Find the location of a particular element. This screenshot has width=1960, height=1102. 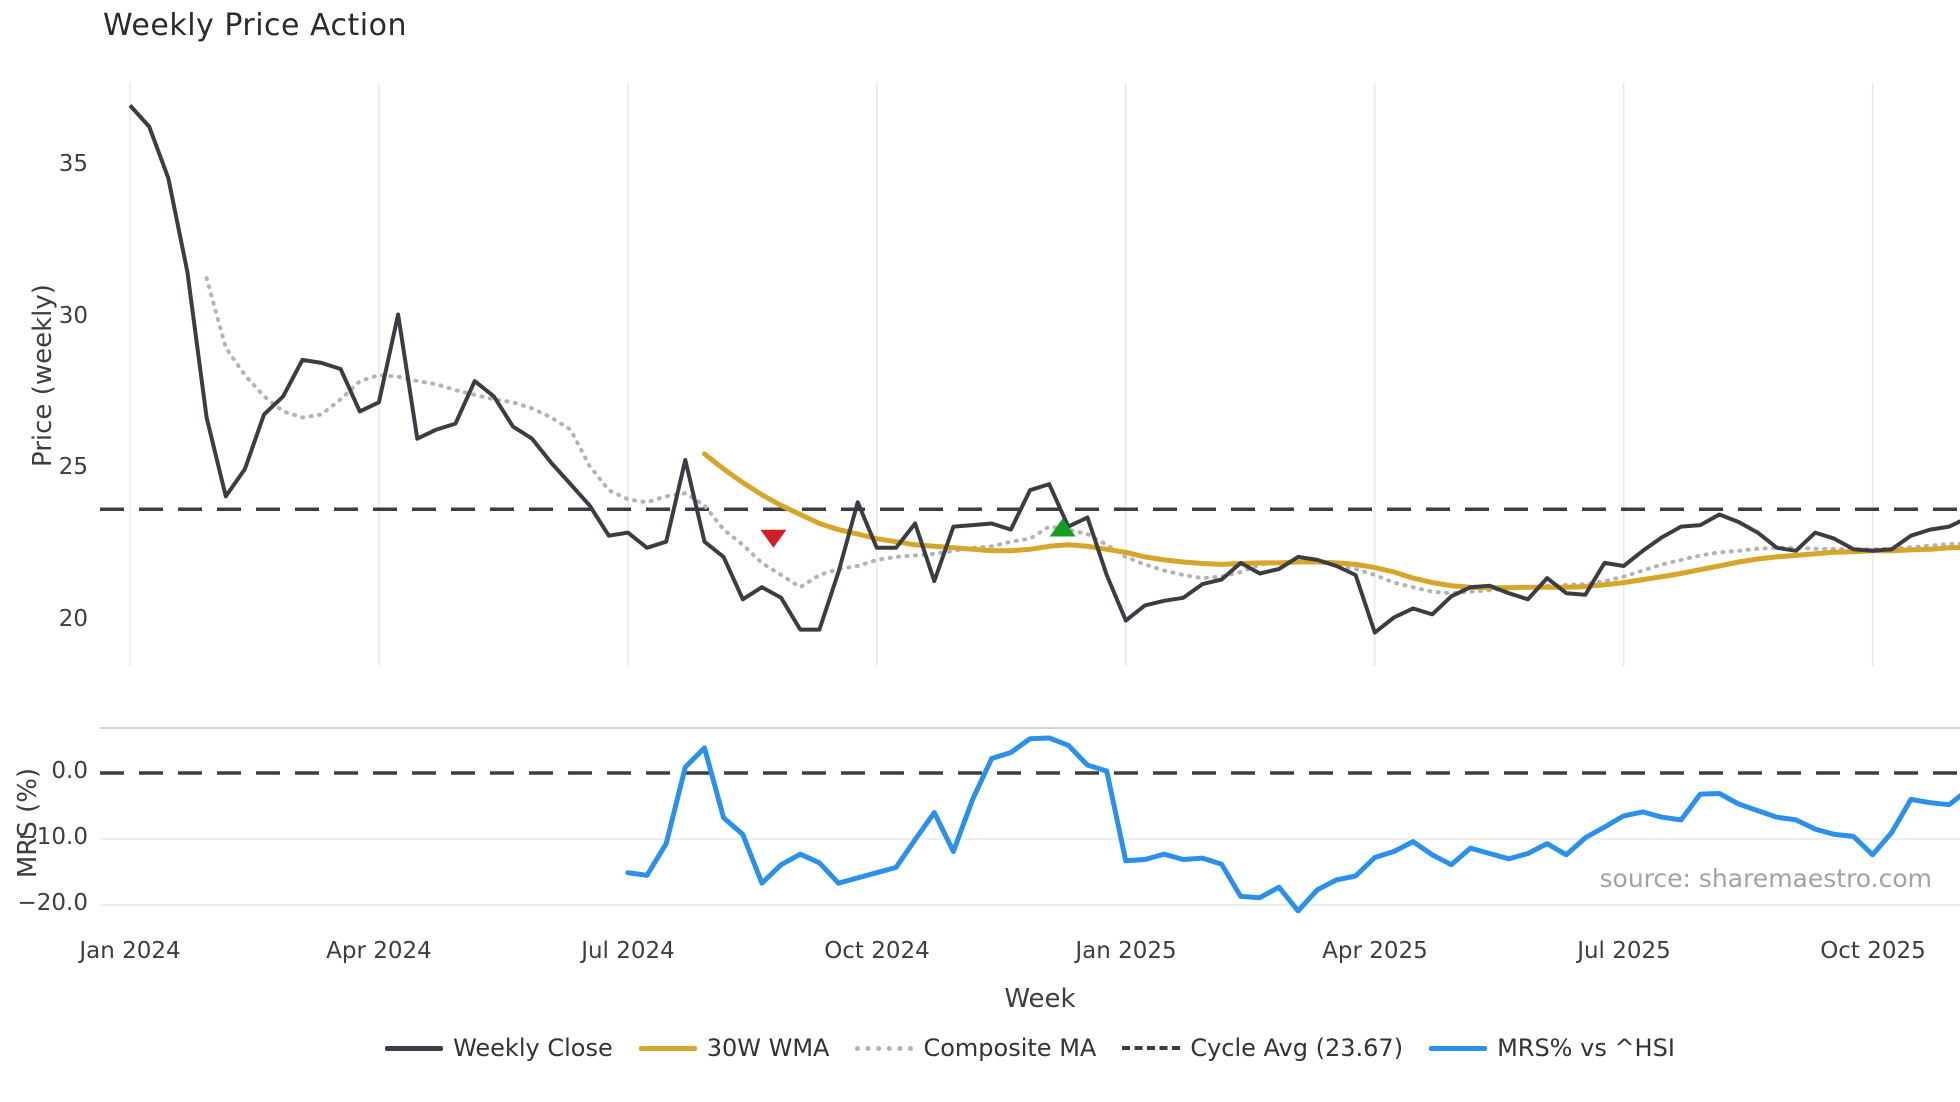

x-tick-label: Oct 2025 is located at coordinates (1873, 951).